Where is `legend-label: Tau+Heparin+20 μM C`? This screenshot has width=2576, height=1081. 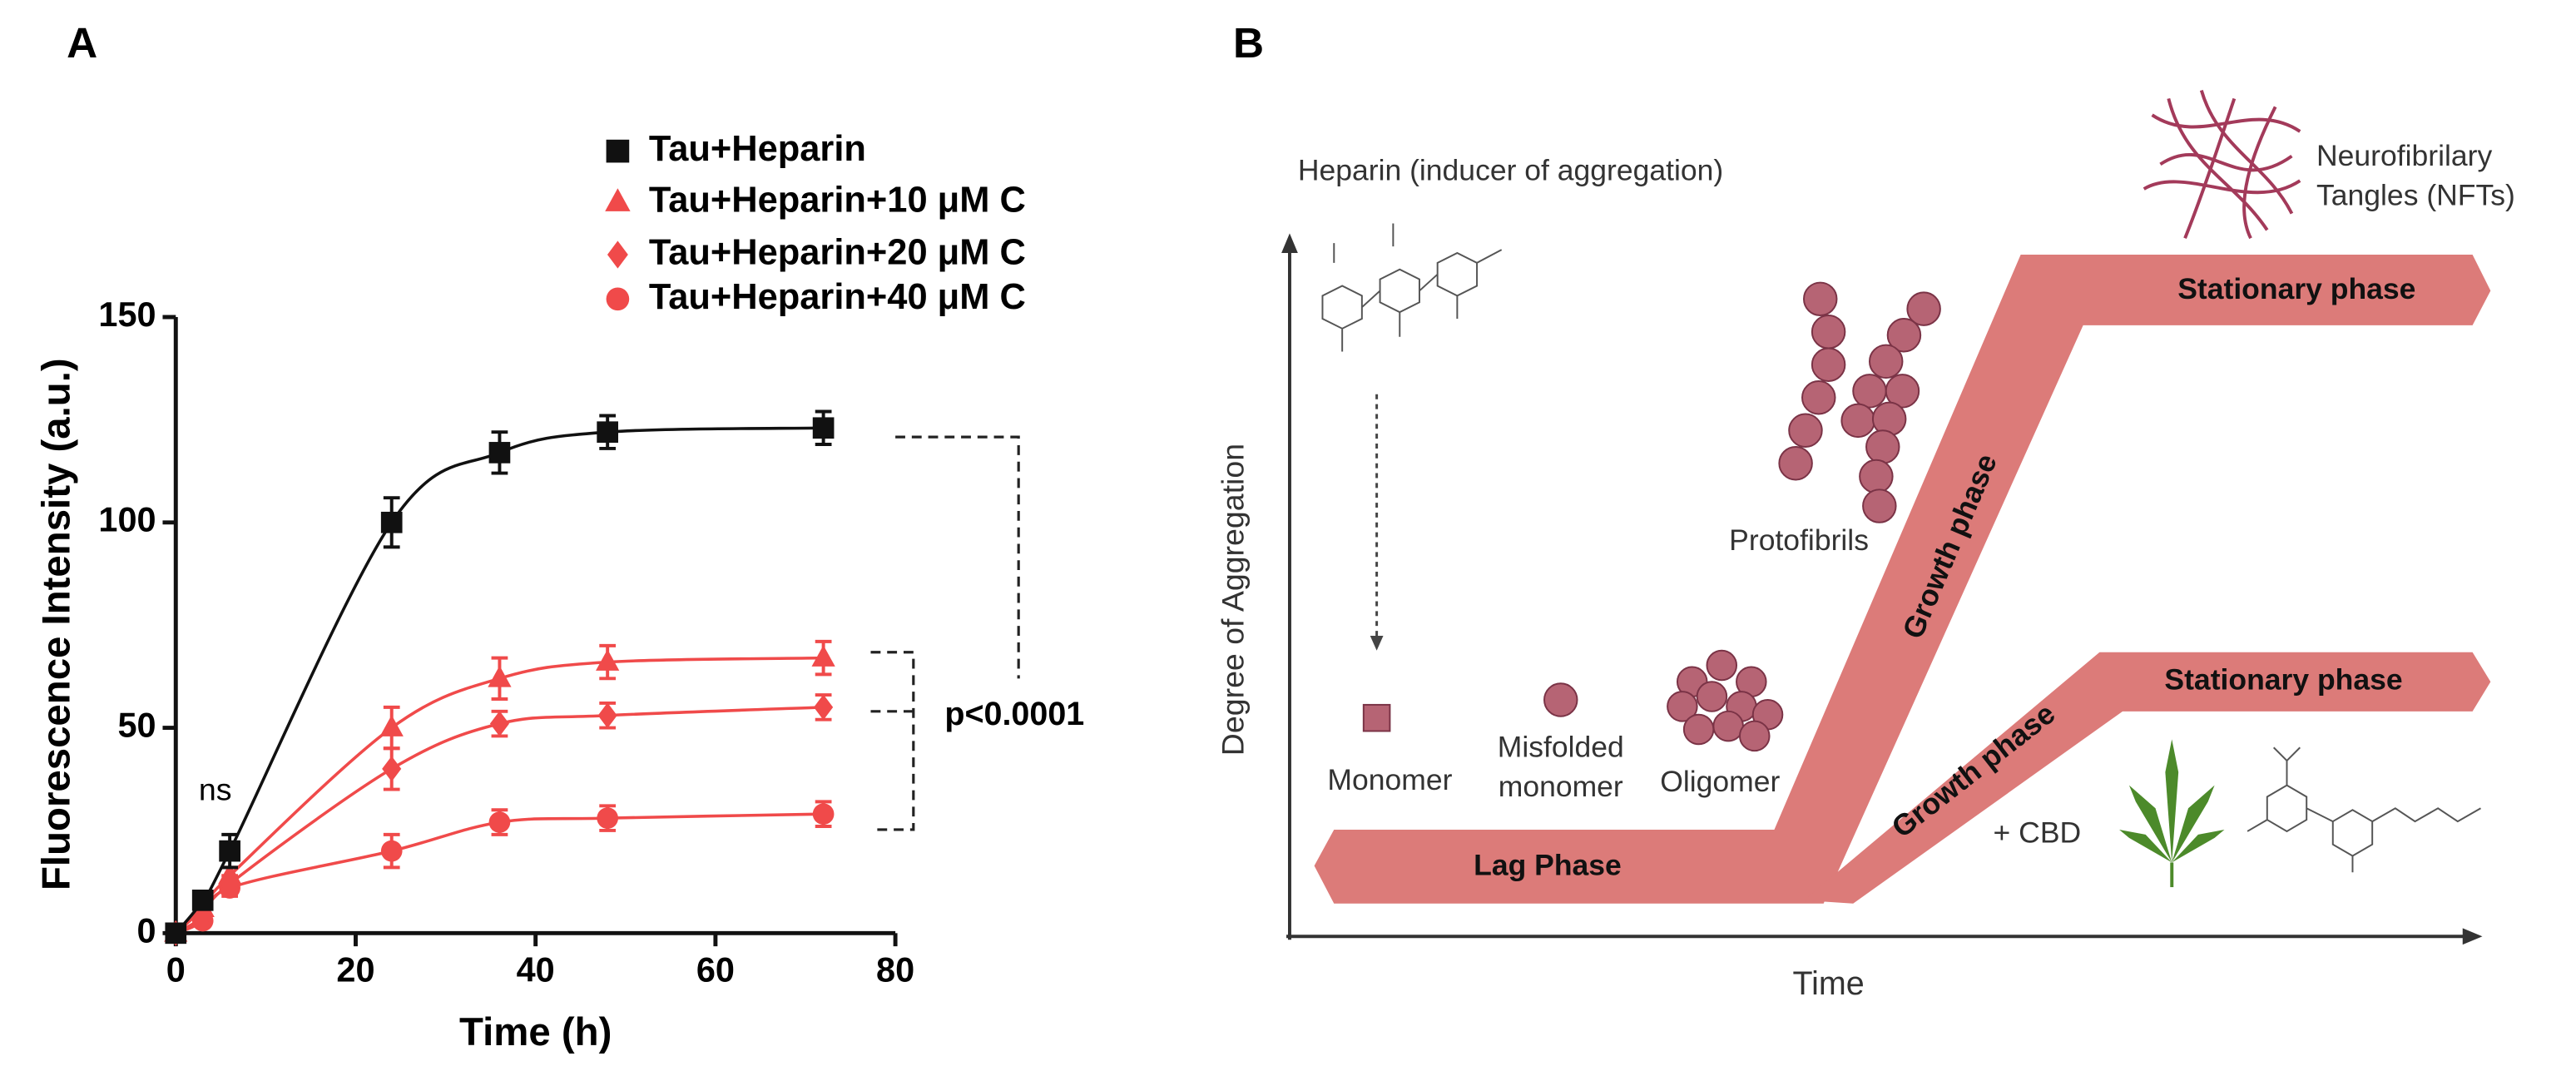
legend-label: Tau+Heparin+20 μM C is located at coordinates (838, 252).